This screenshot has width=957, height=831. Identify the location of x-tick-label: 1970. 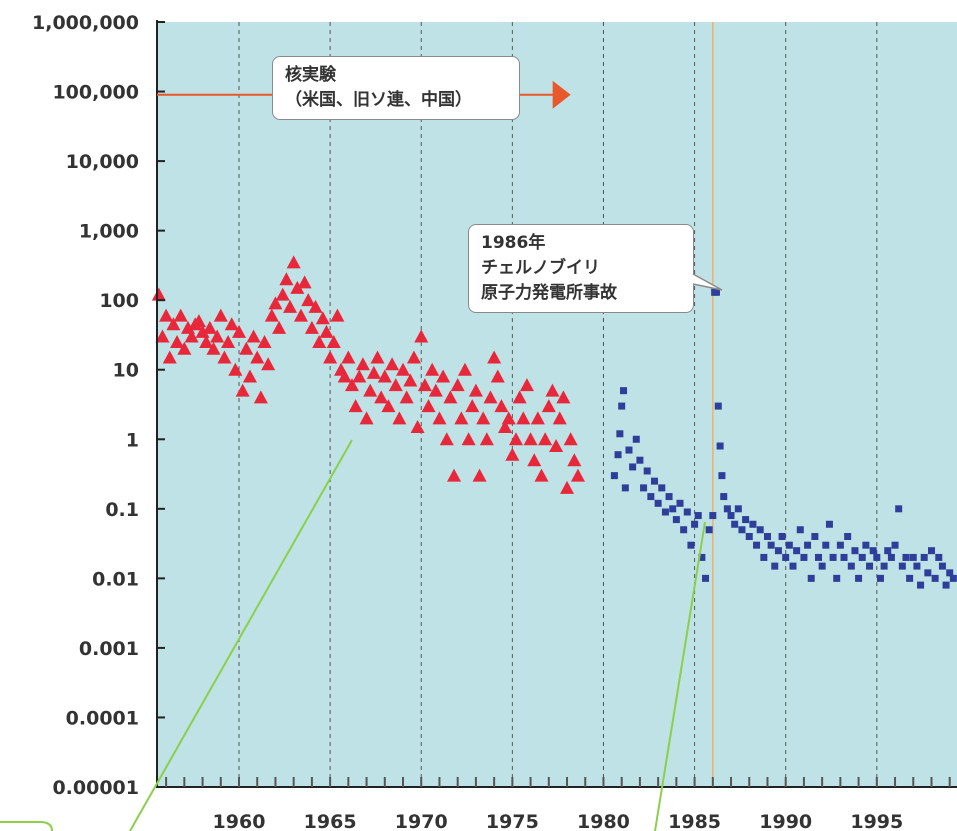
(421, 821).